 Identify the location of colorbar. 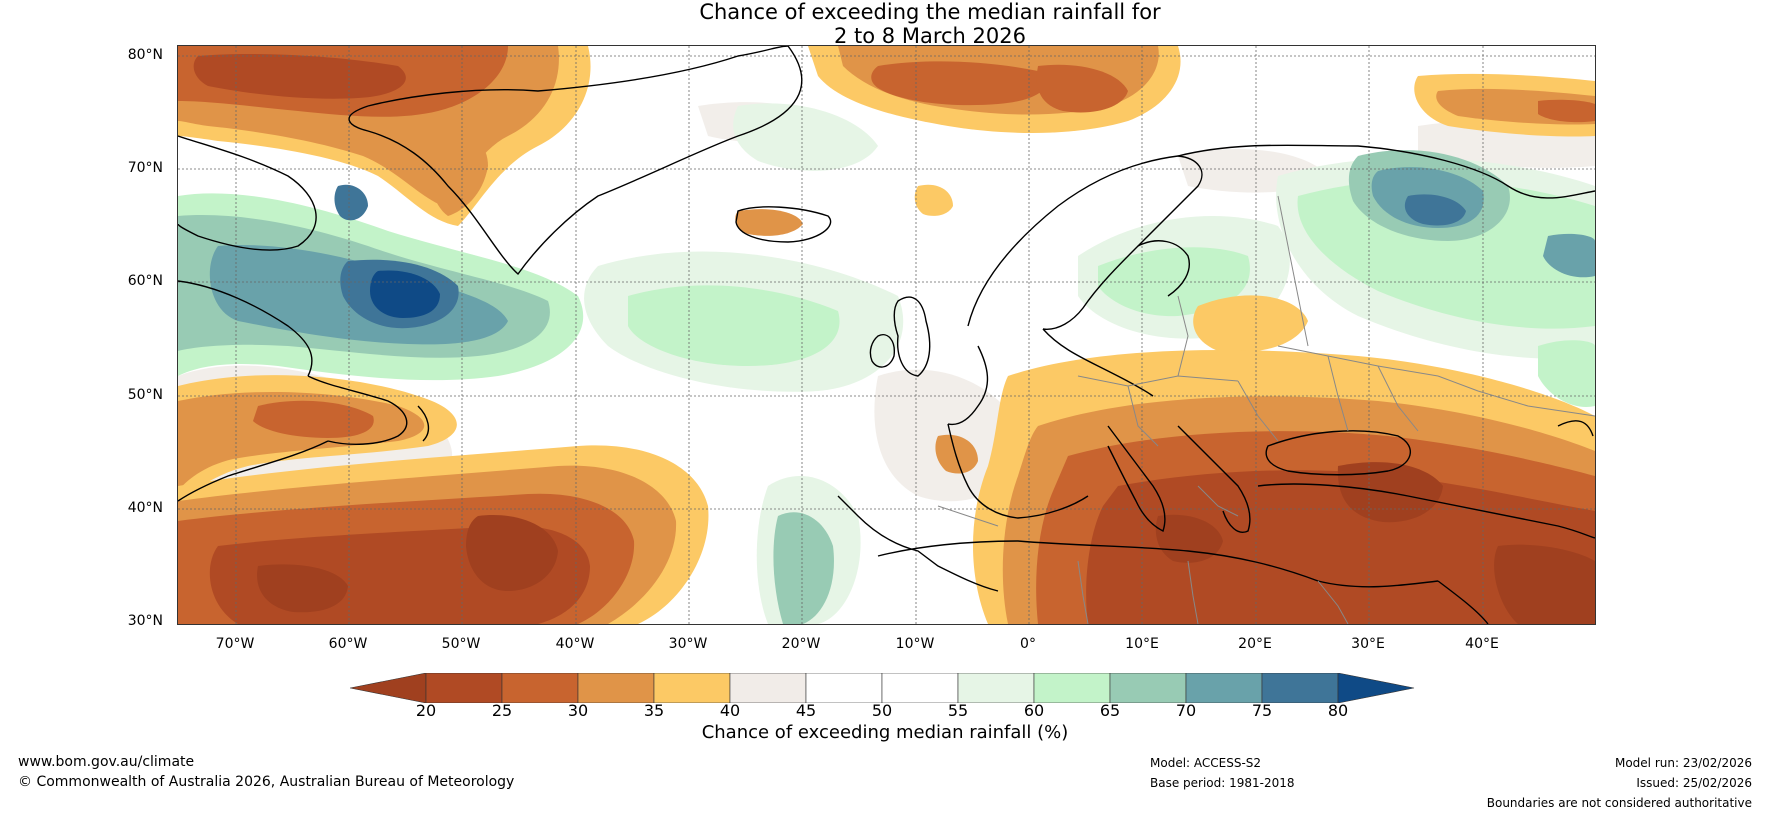
(882, 688).